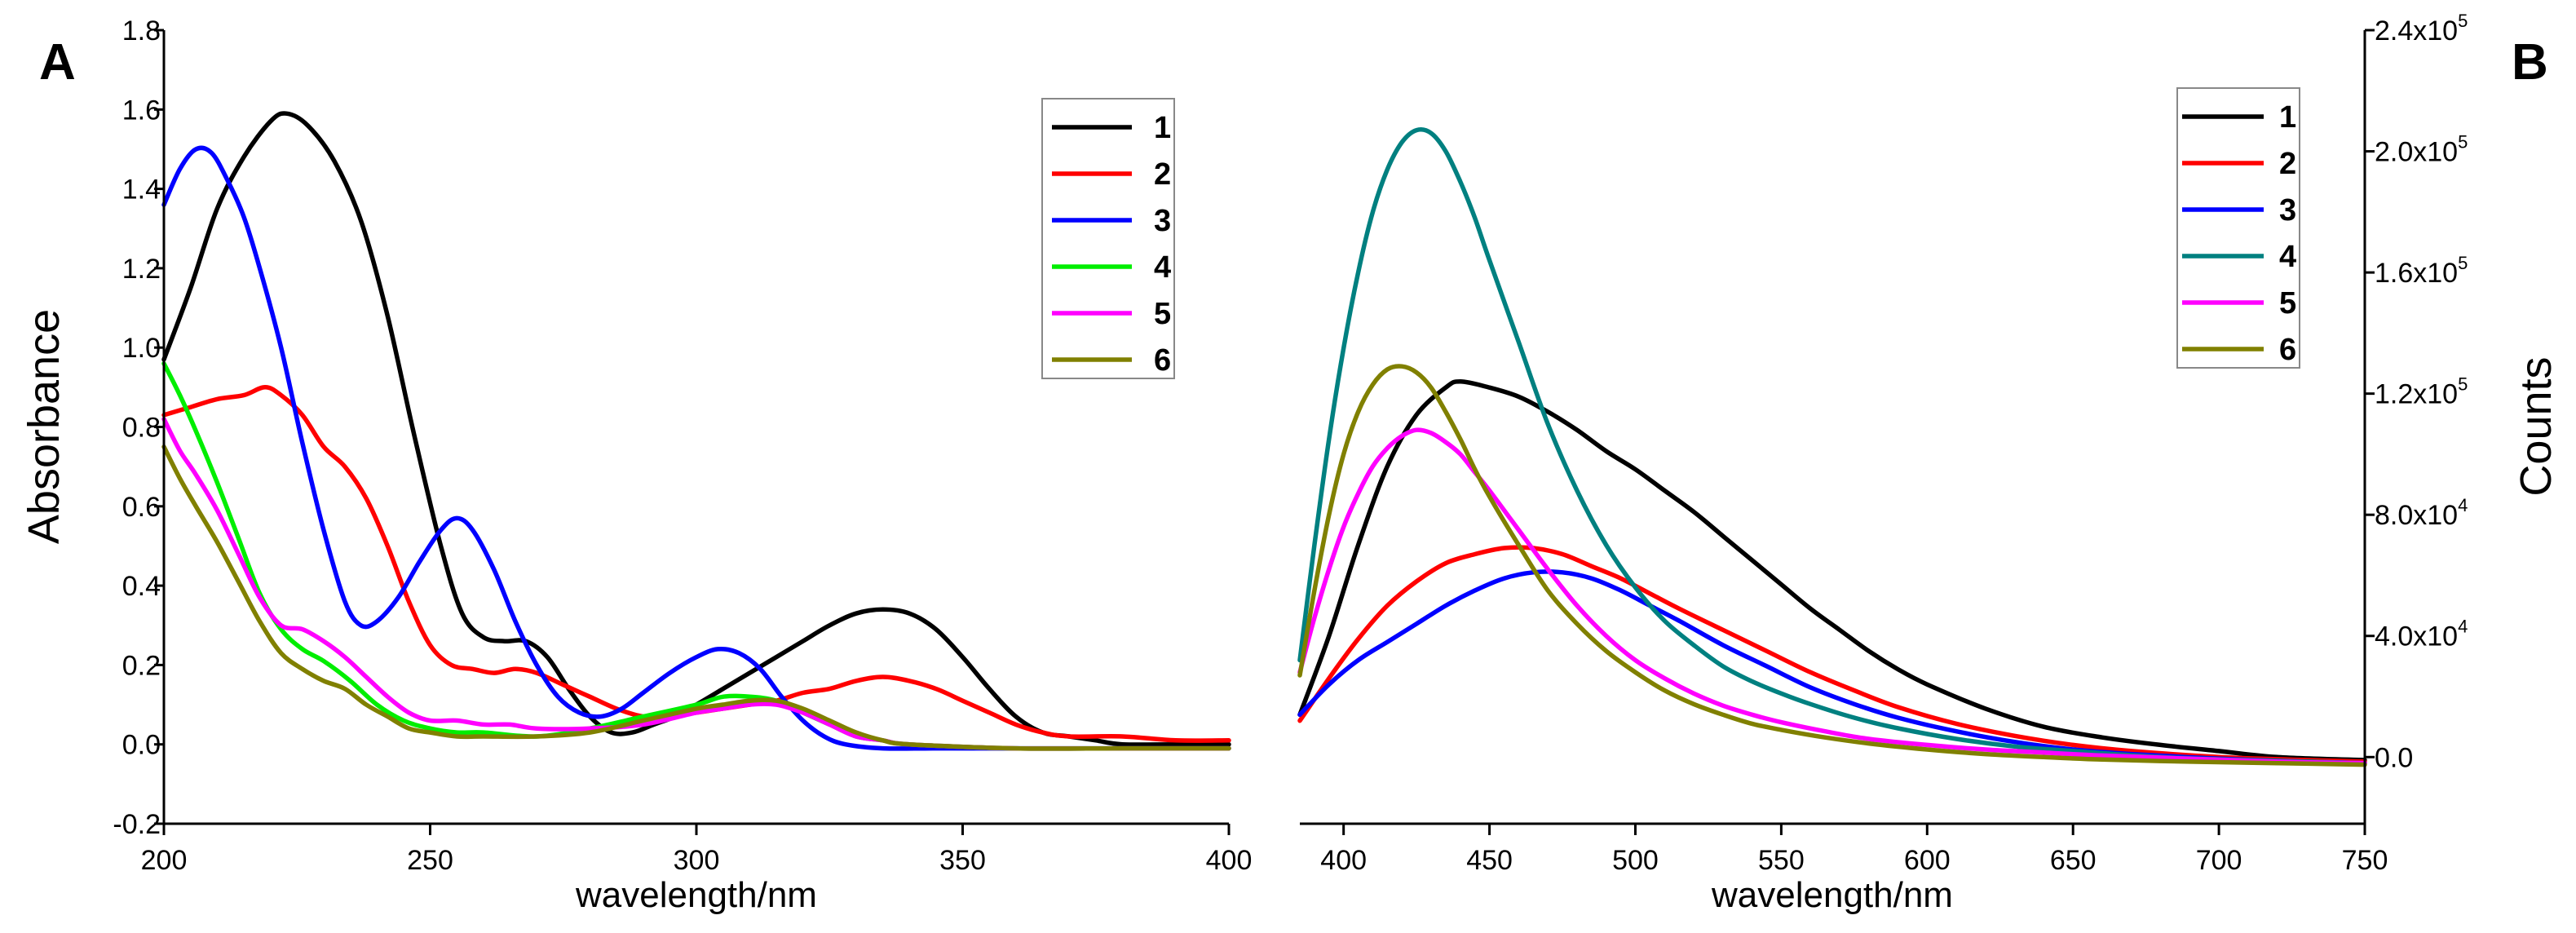 The height and width of the screenshot is (933, 2576). I want to click on y-tick-label: 1.6, so click(141, 110).